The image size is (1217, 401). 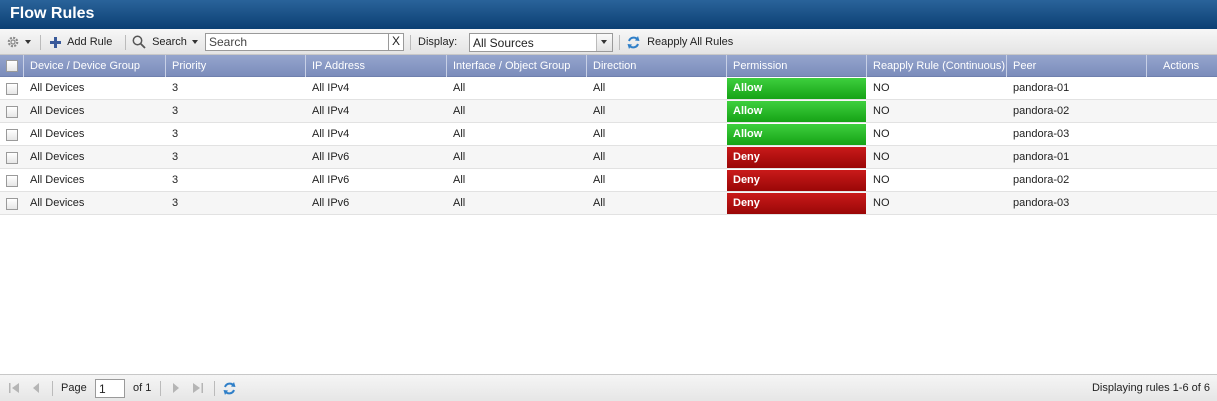 What do you see at coordinates (110, 388) in the screenshot?
I see `page-number-input` at bounding box center [110, 388].